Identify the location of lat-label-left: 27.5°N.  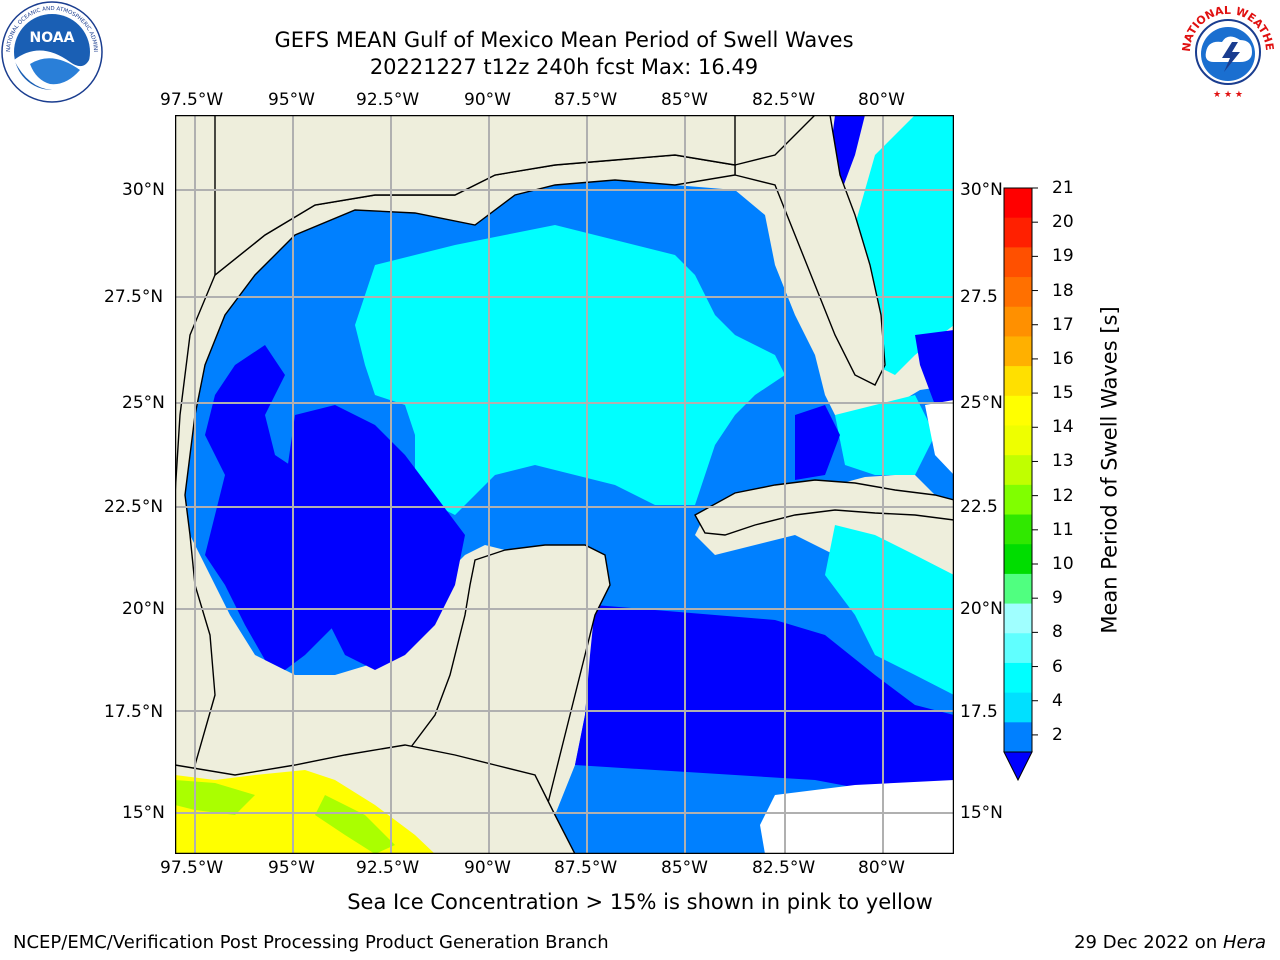
(134, 297).